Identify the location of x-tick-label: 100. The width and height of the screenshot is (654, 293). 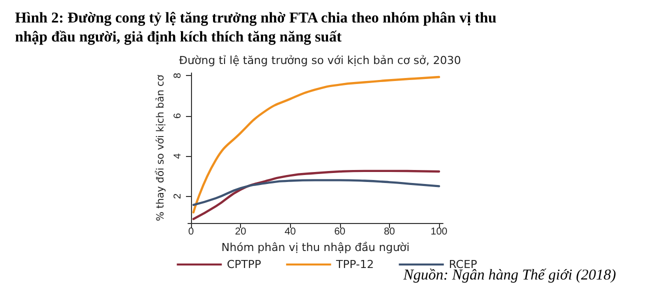
(439, 232).